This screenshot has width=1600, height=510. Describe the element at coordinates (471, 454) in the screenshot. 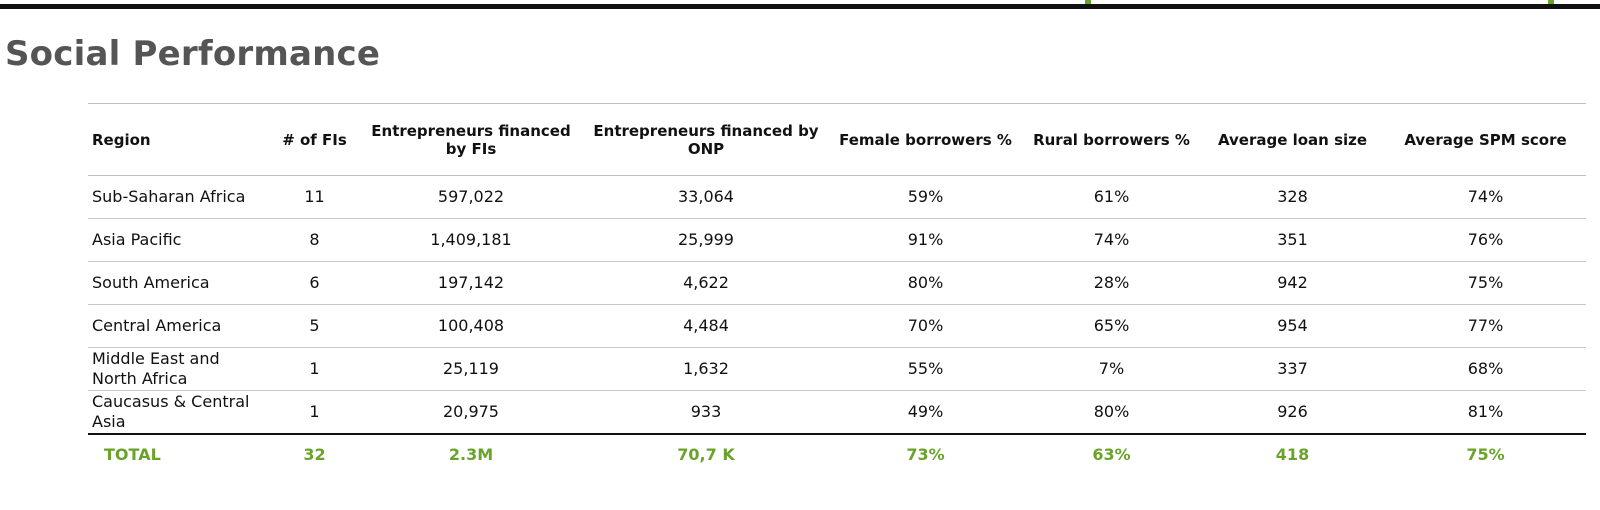

I see `total-entrepreneurs-fis: 2.3M` at that location.